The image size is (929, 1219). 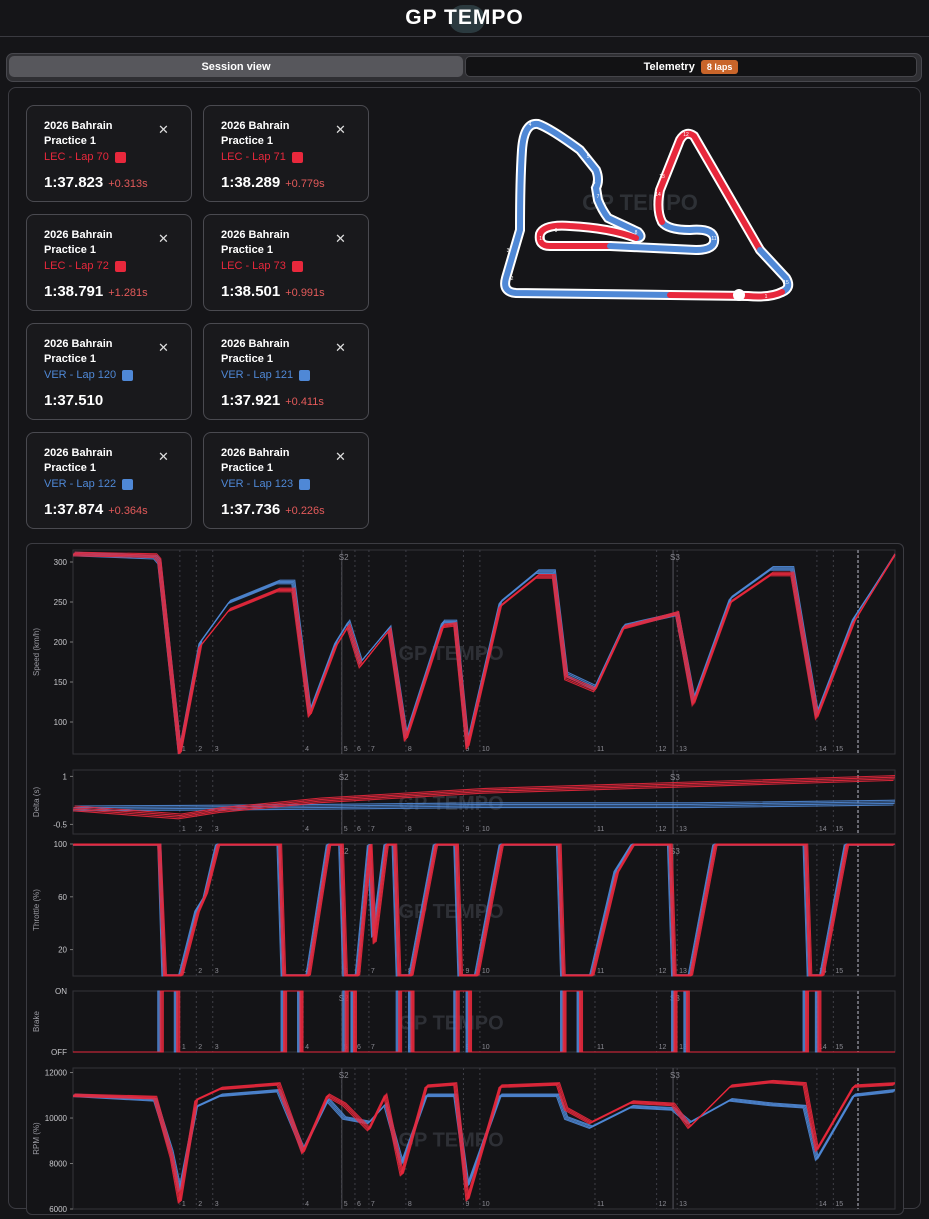 I want to click on corner-label: 4, so click(x=307, y=749).